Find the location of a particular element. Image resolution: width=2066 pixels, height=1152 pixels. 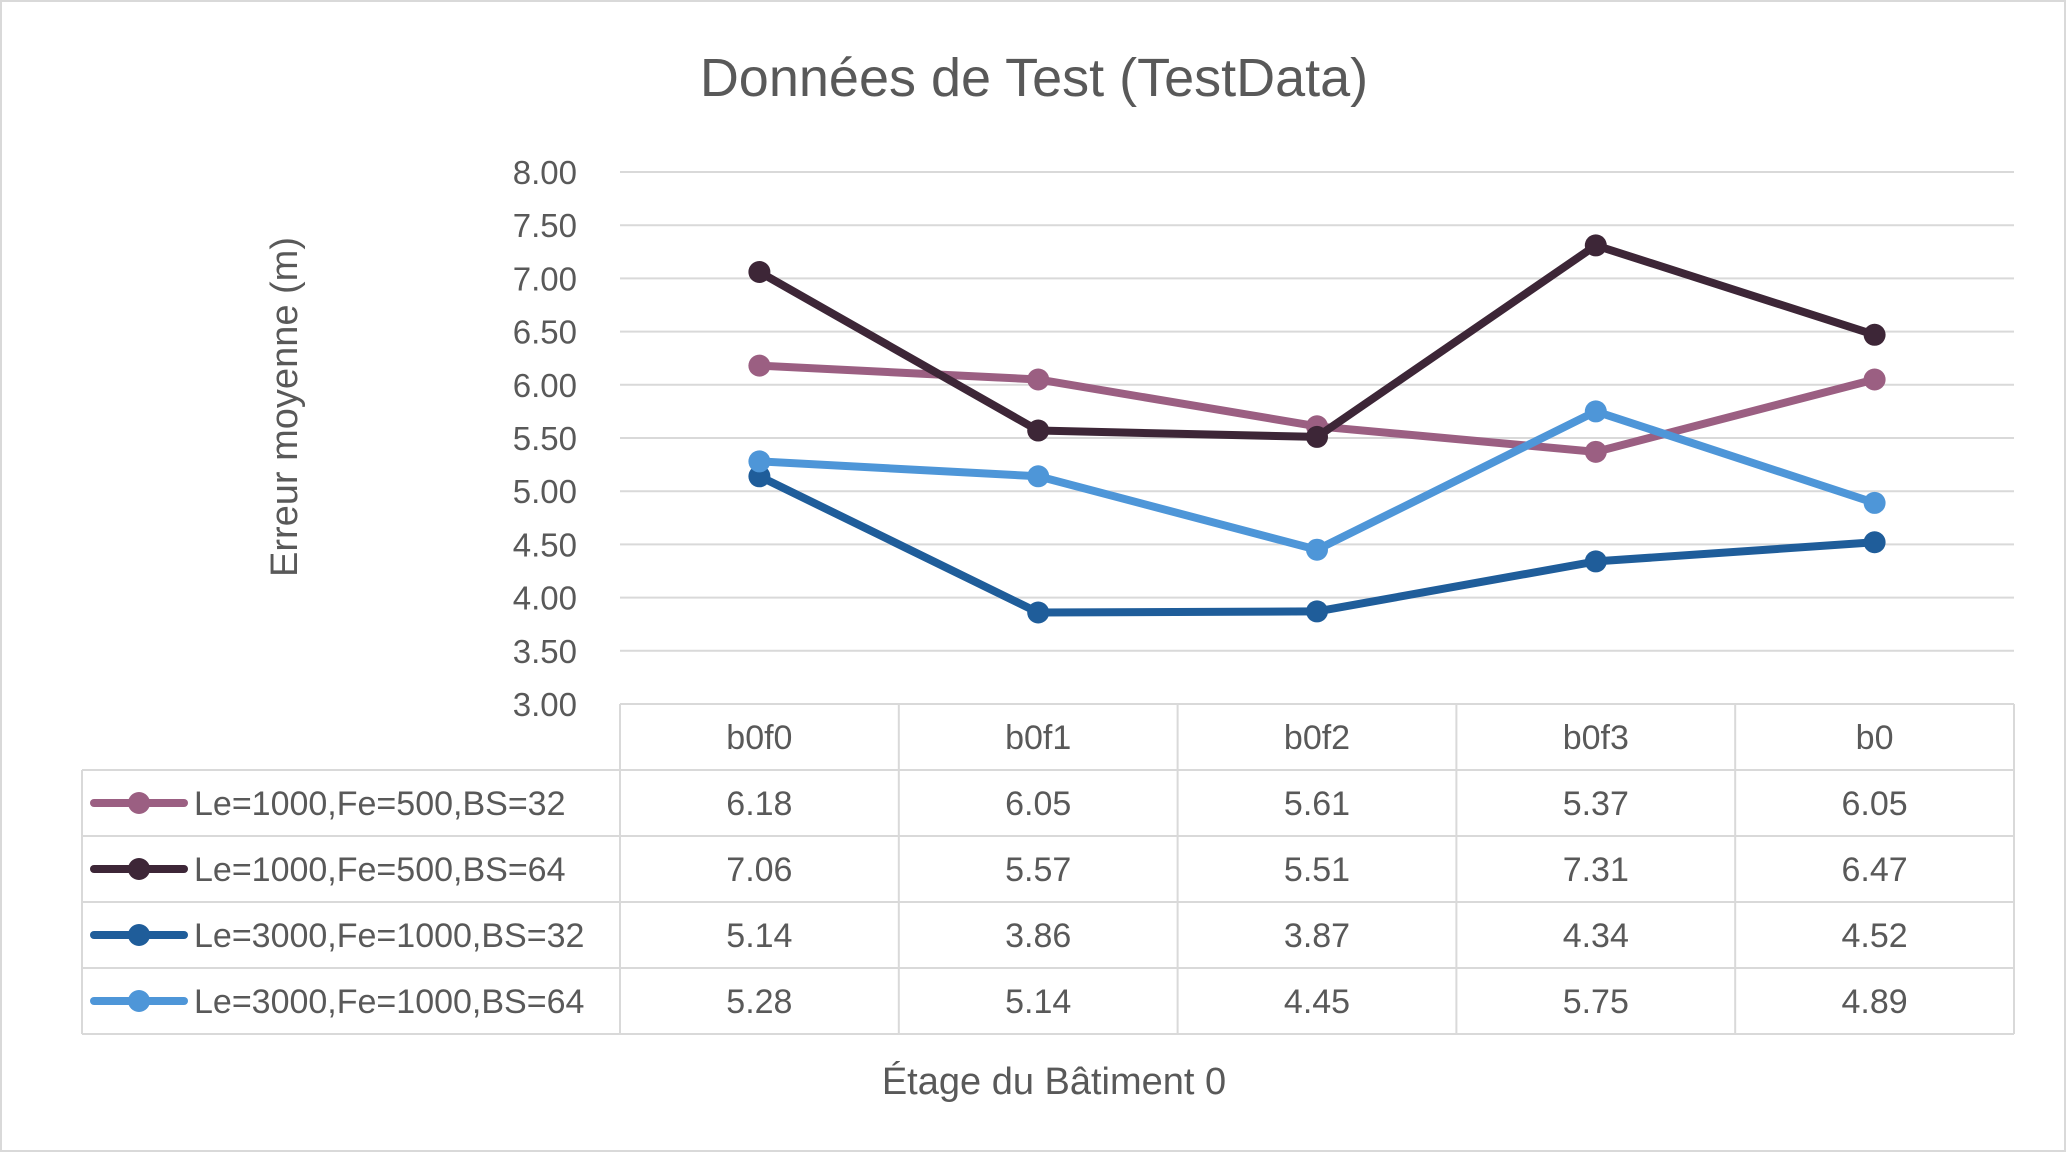

category-label: b0f0 is located at coordinates (759, 738).